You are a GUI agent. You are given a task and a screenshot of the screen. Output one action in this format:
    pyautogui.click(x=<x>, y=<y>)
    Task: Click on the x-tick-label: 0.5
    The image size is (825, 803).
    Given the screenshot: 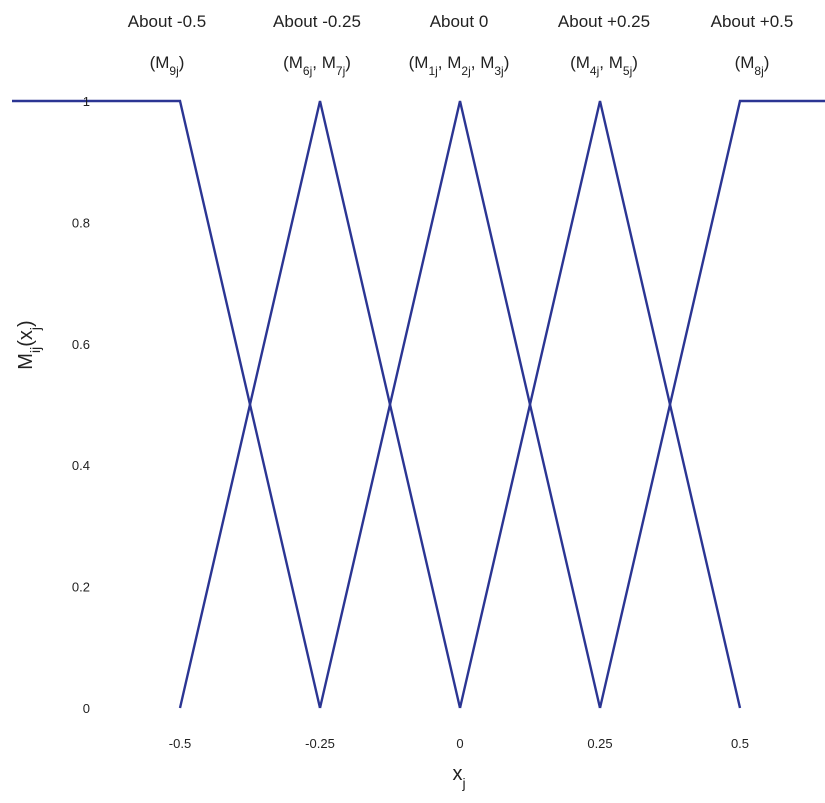 What is the action you would take?
    pyautogui.click(x=740, y=743)
    